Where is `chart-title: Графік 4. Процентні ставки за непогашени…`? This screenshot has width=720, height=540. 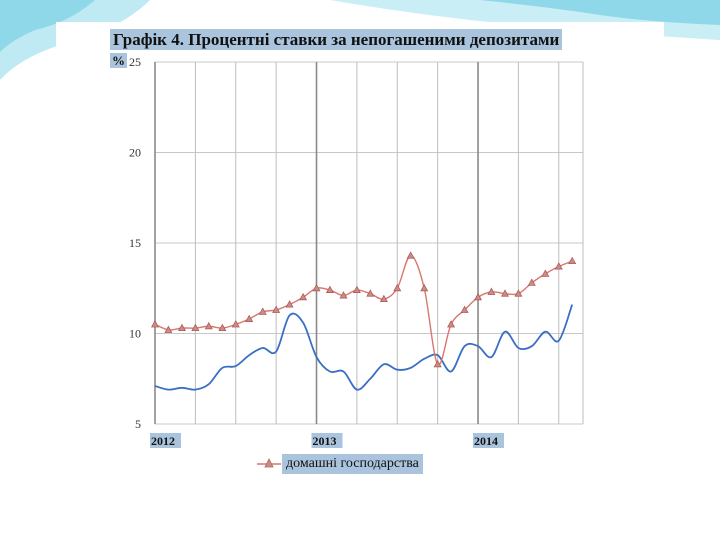 chart-title: Графік 4. Процентні ставки за непогашени… is located at coordinates (336, 39).